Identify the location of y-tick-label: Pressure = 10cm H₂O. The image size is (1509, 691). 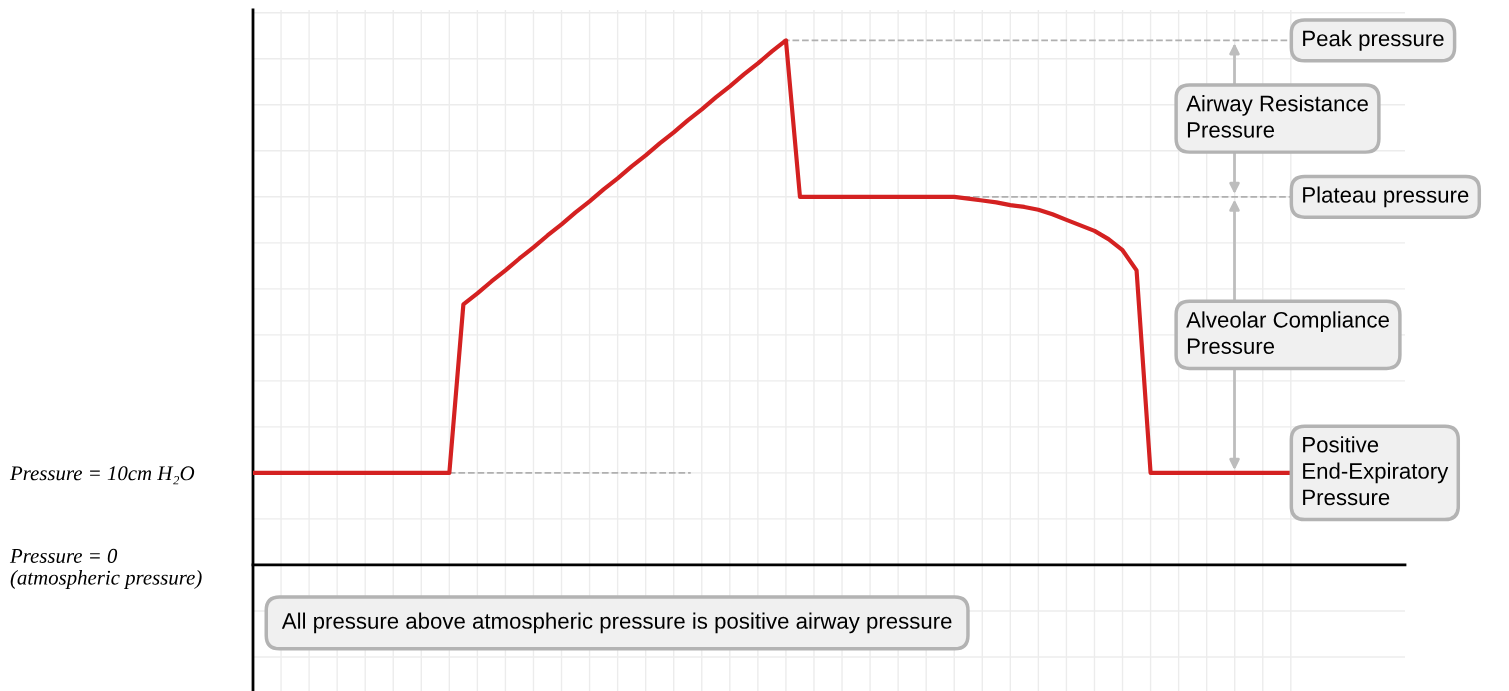
(102, 475).